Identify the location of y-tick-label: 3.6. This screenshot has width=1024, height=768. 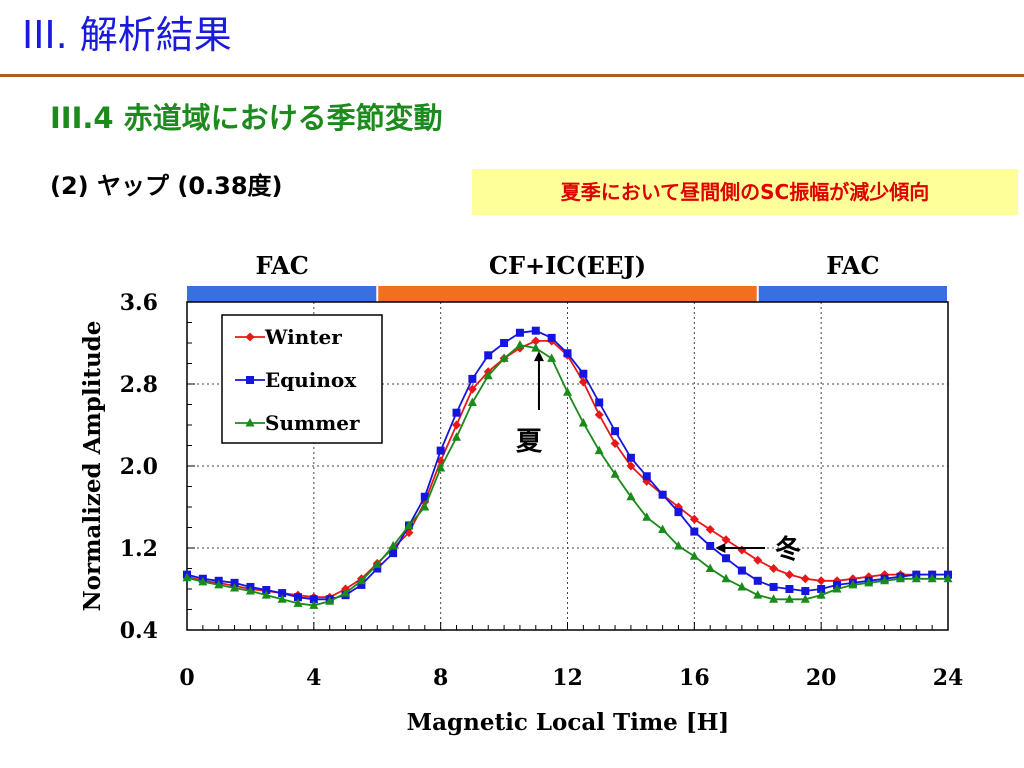
(139, 303).